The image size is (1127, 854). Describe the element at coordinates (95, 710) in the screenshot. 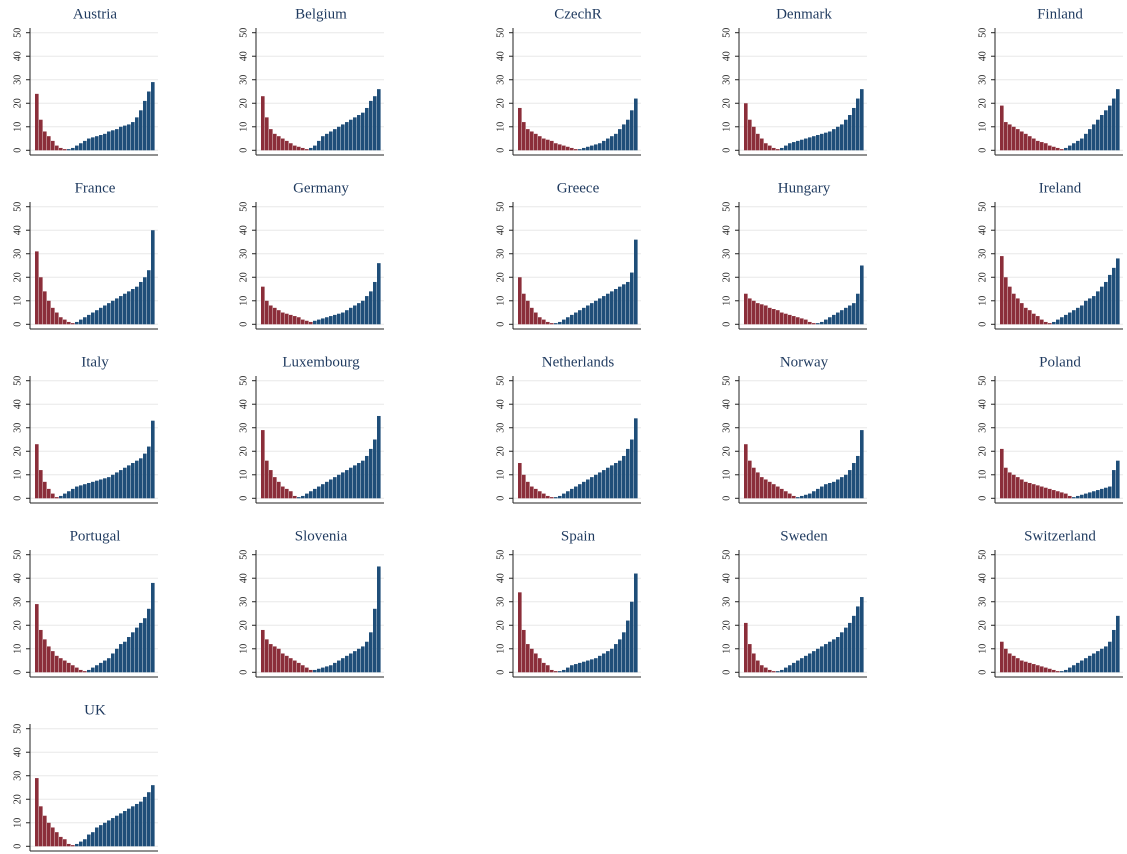

I see `panel-title: UK` at that location.